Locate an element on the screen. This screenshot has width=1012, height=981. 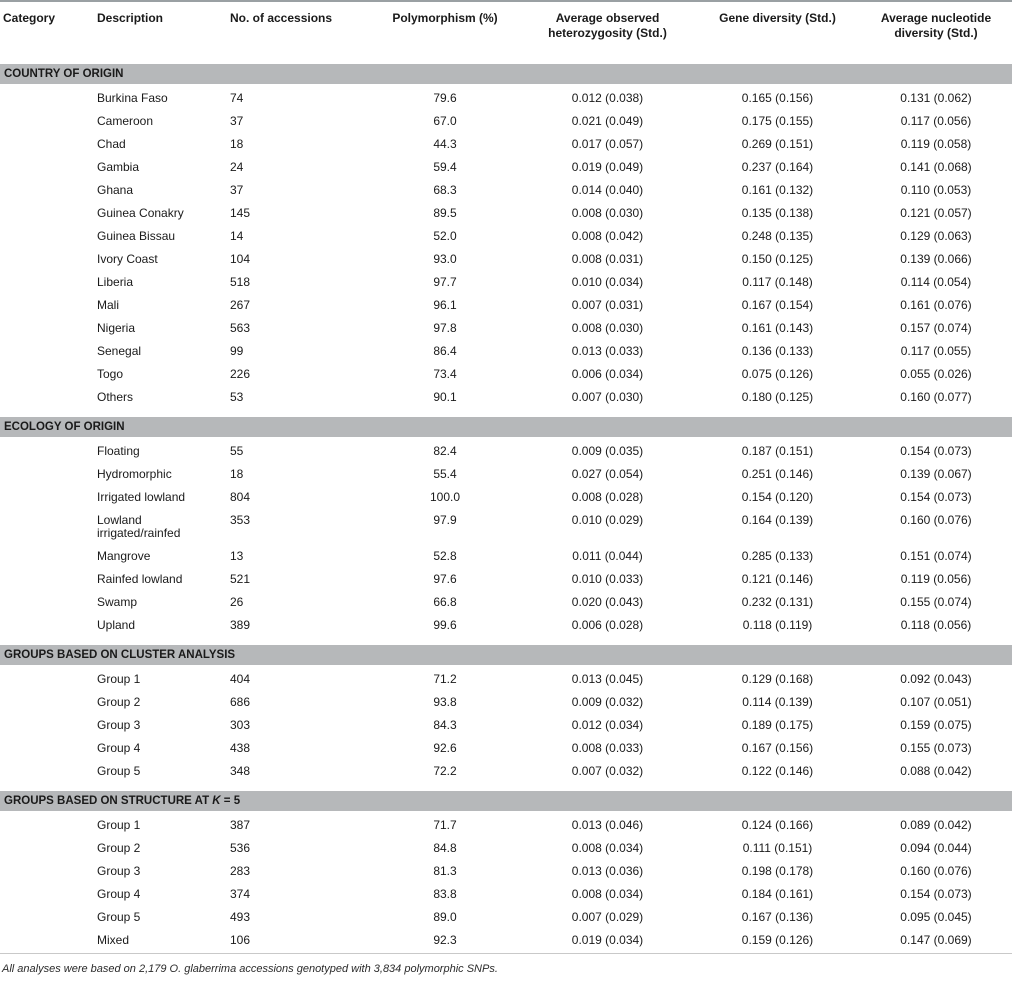
cell-polymorphism: 73.4 is located at coordinates (445, 374).